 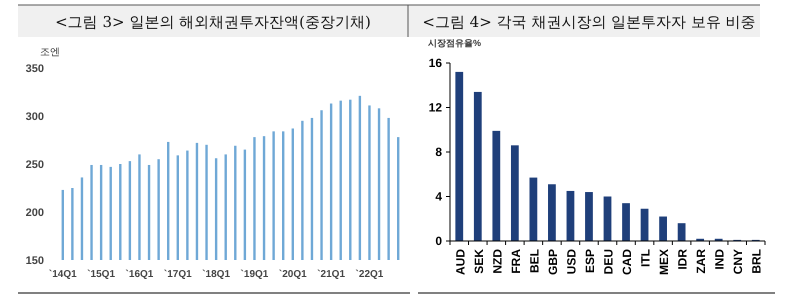 I want to click on x-tick-label: `19Q1, so click(x=254, y=274).